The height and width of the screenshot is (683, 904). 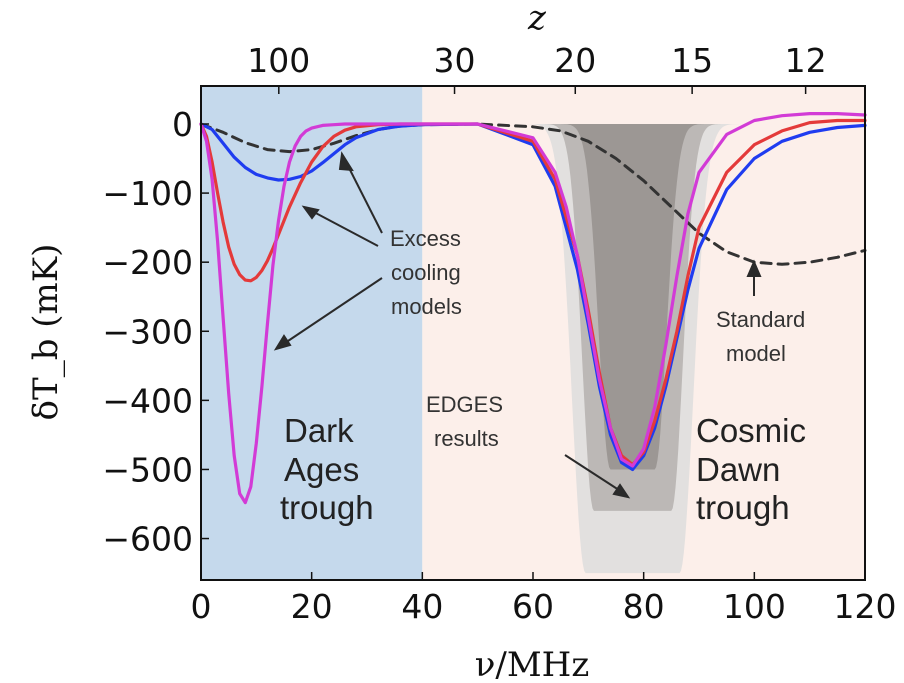 I want to click on dark-label-3: trough, so click(x=327, y=507).